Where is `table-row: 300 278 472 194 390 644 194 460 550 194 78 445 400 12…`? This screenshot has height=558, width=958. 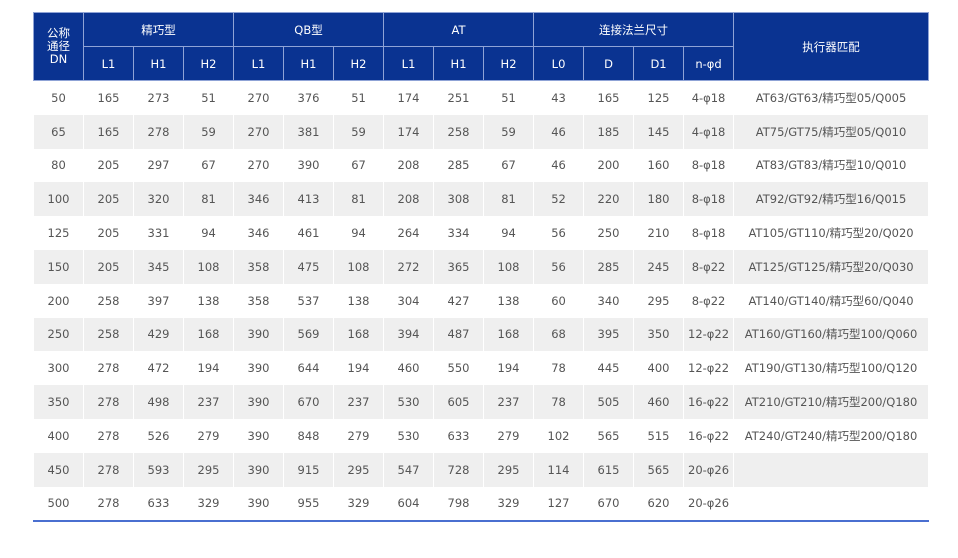 table-row: 300 278 472 194 390 644 194 460 550 194 78 445 400 12… is located at coordinates (481, 368).